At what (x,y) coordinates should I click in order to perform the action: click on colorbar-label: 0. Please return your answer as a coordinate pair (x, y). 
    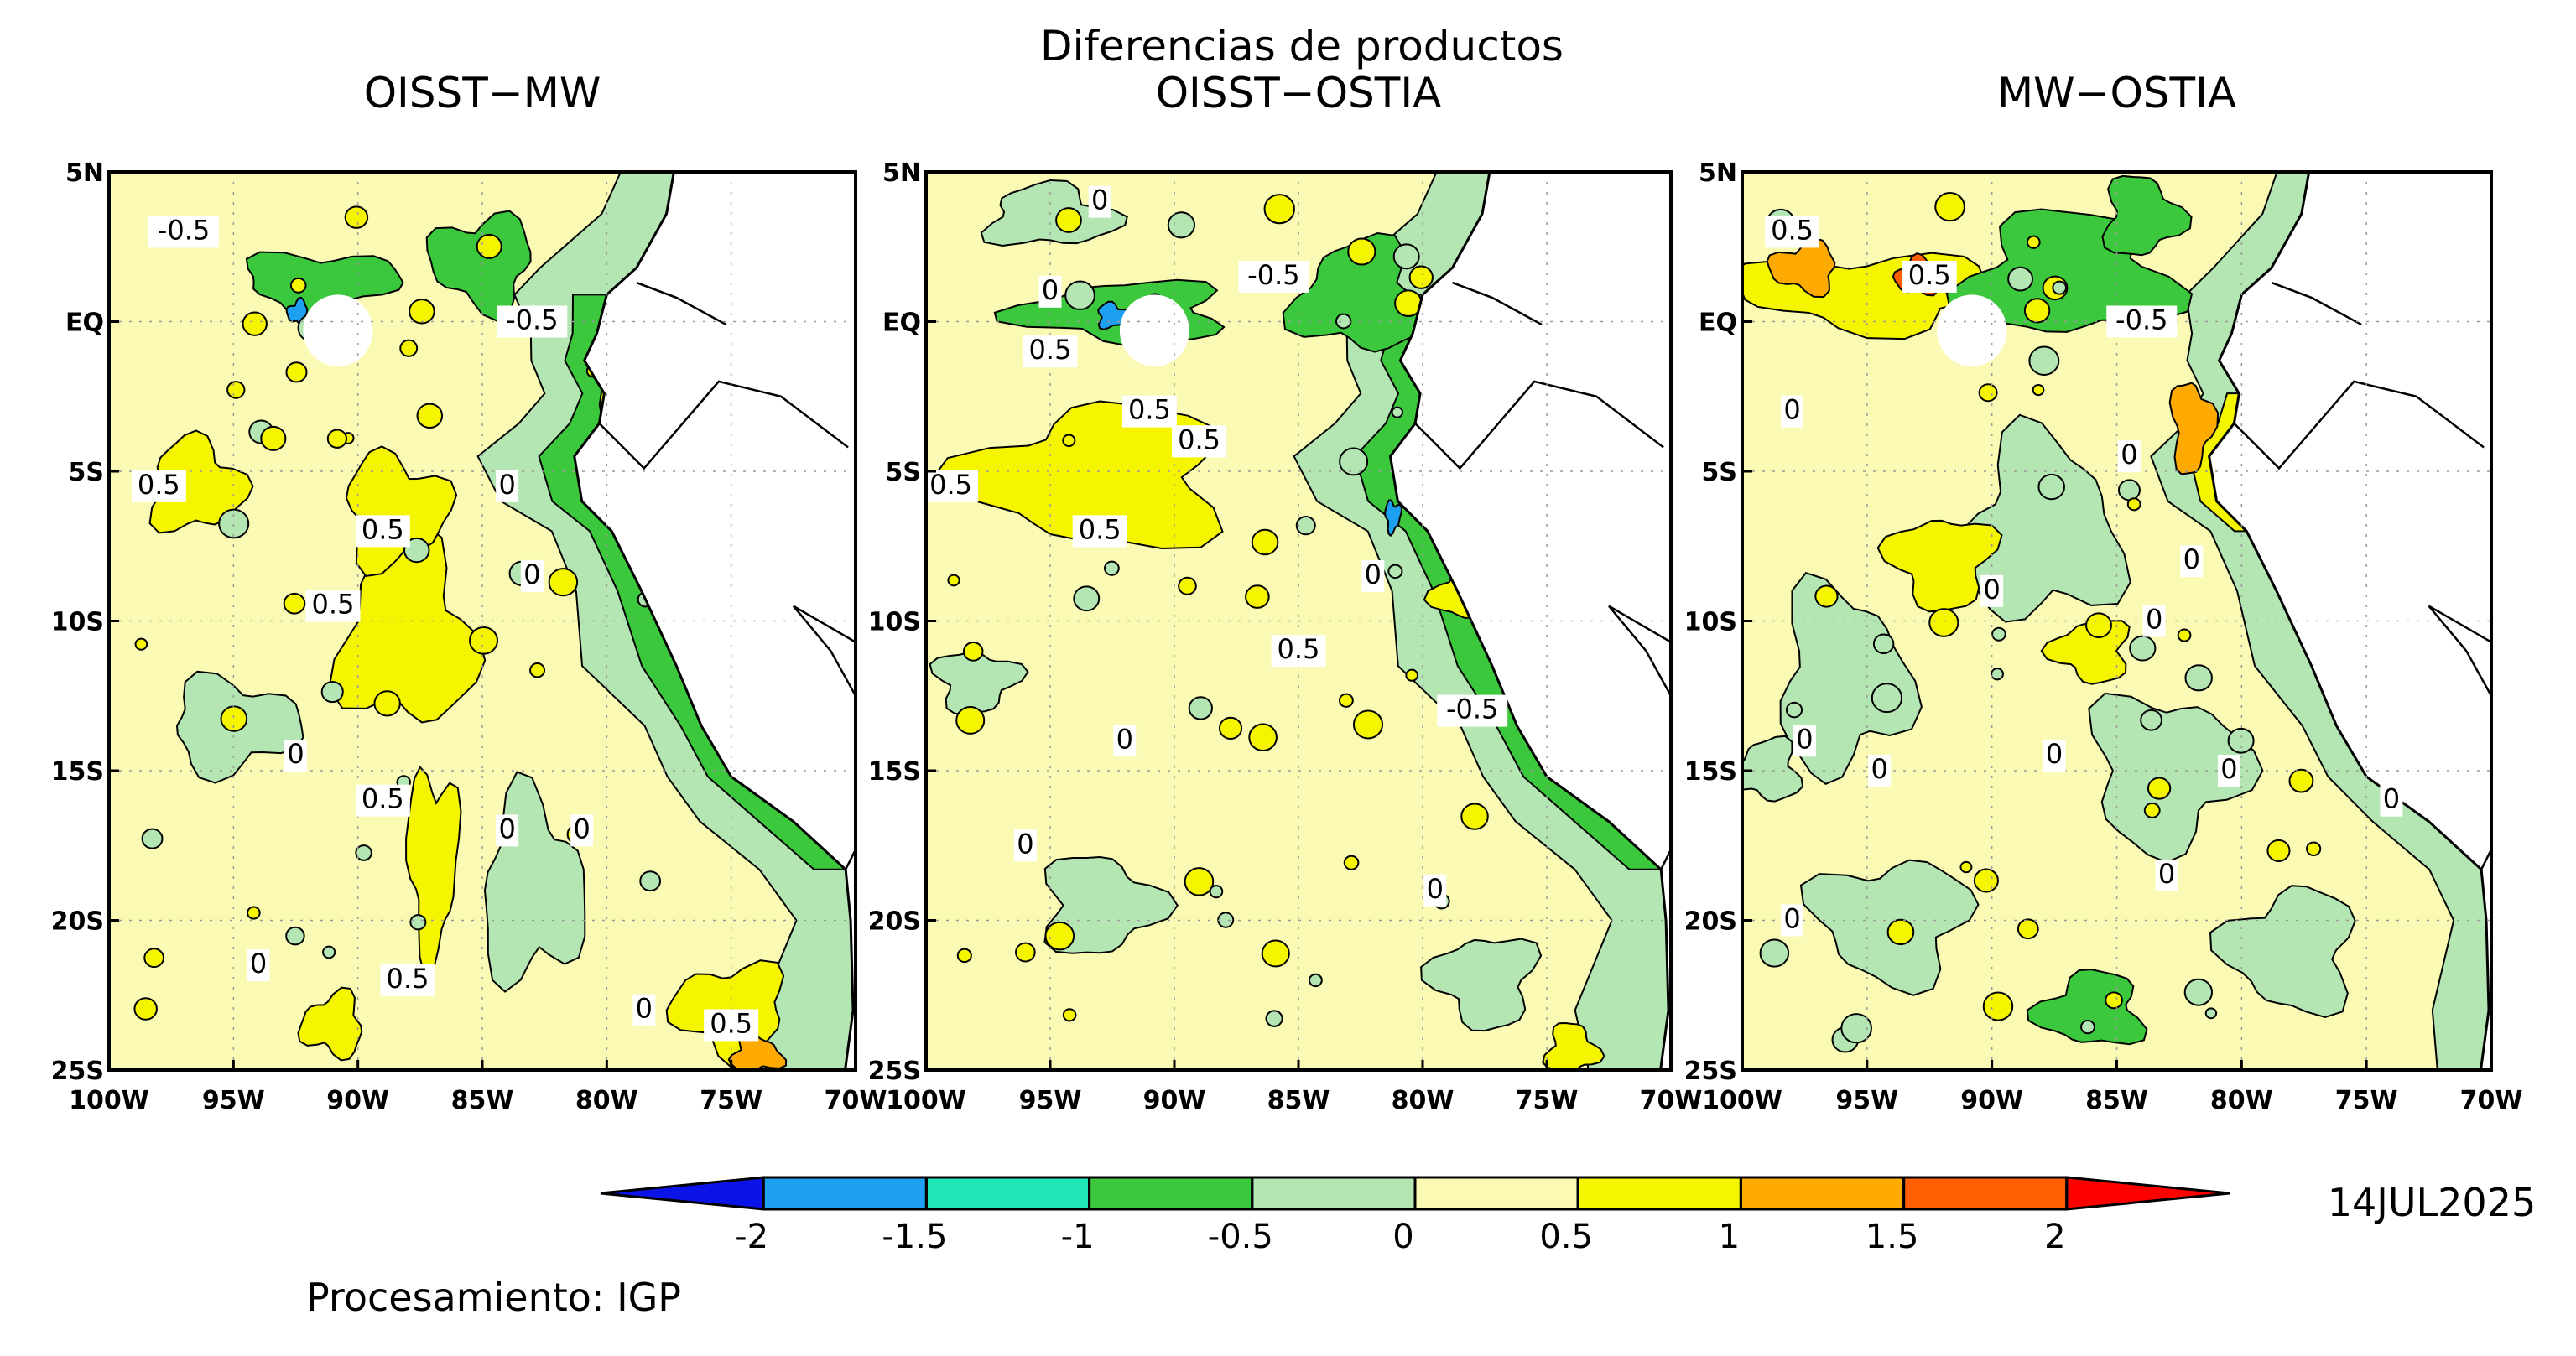
    Looking at the image, I should click on (1402, 1237).